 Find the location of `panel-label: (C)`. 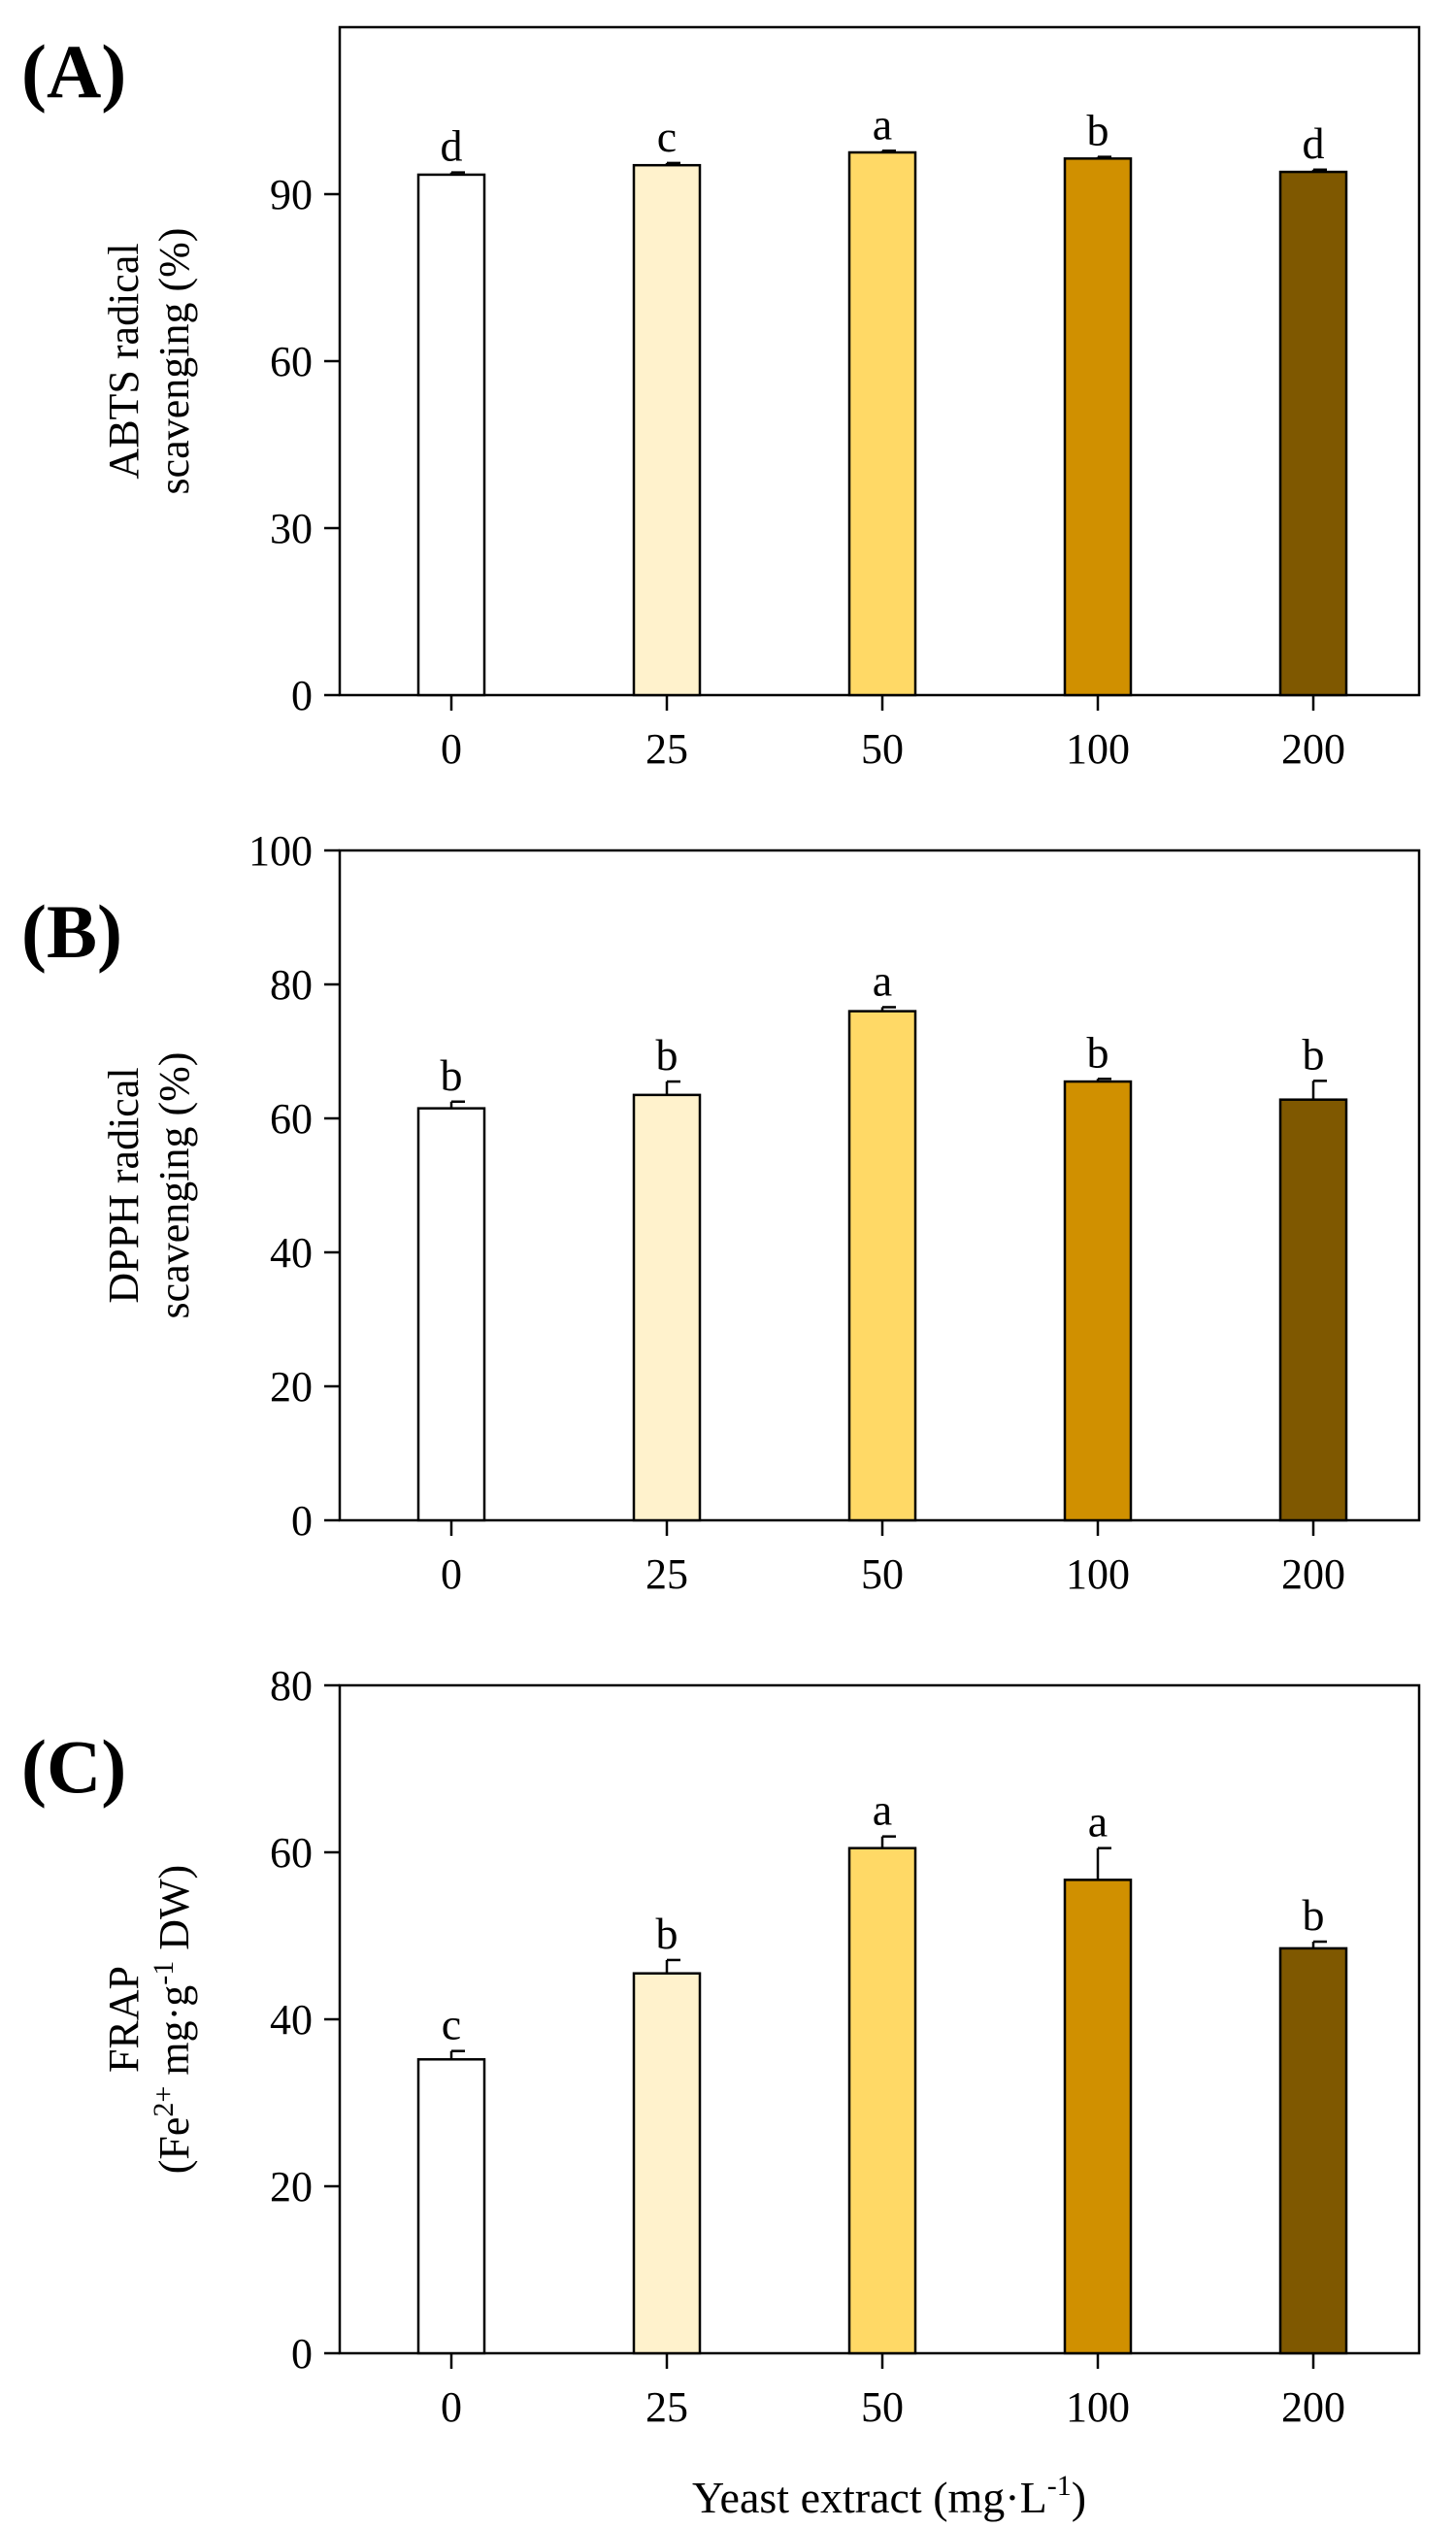

panel-label: (C) is located at coordinates (73, 1766).